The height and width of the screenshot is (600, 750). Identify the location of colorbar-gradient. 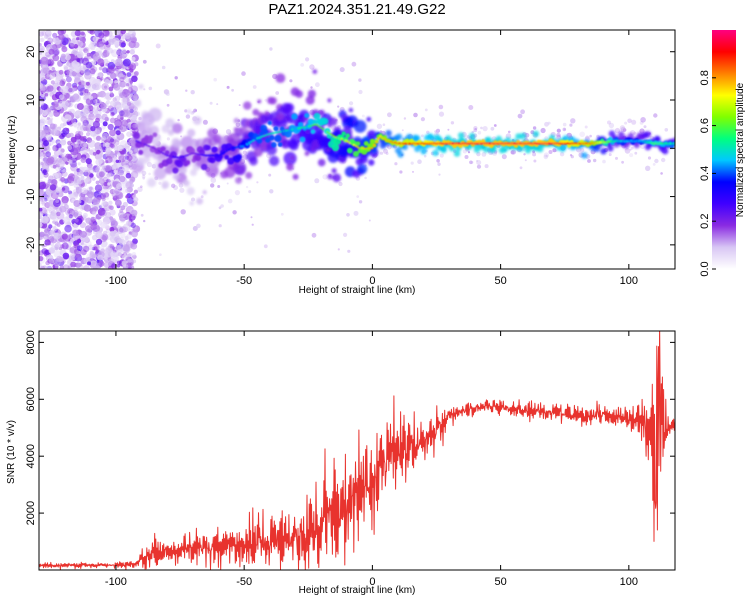
(724, 149).